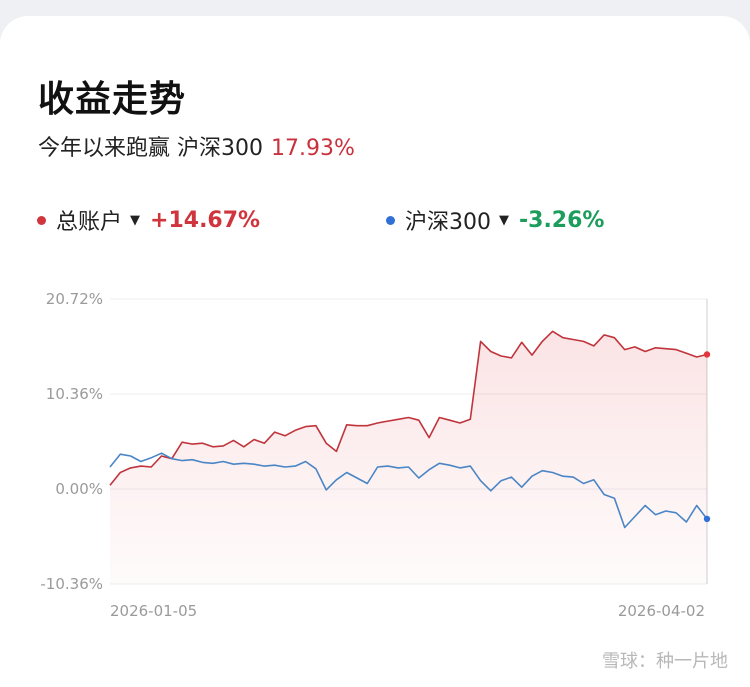 This screenshot has width=750, height=687. What do you see at coordinates (408, 490) in the screenshot?
I see `series-line-hs300` at bounding box center [408, 490].